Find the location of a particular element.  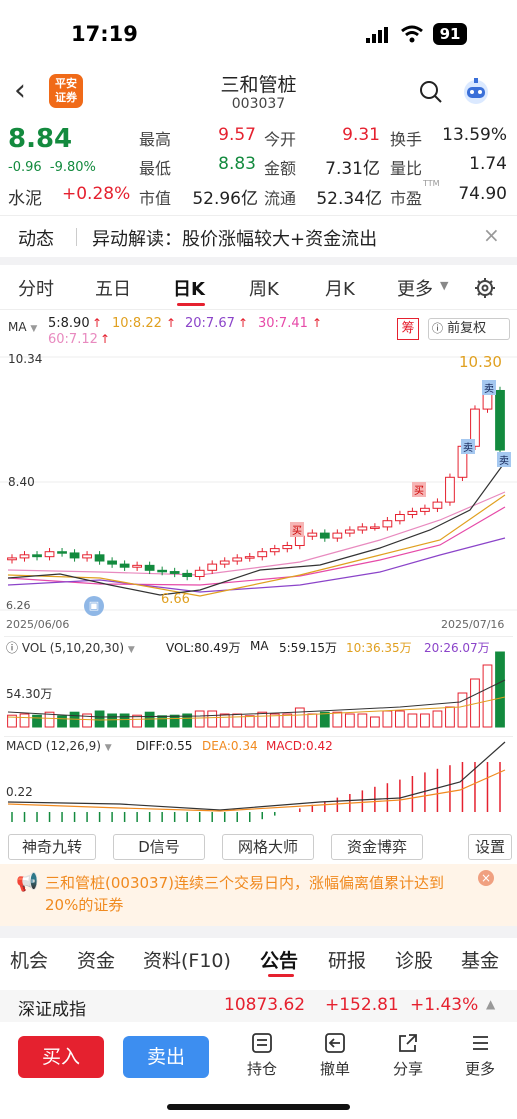

indicator-d-signal: D信号 is located at coordinates (159, 847).